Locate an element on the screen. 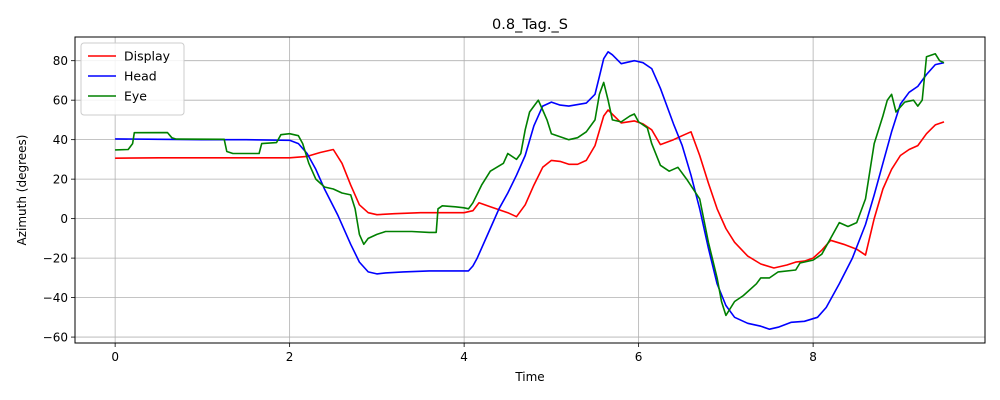 This screenshot has height=400, width=1000. chart-title: 0.8_Tag._S is located at coordinates (530, 25).